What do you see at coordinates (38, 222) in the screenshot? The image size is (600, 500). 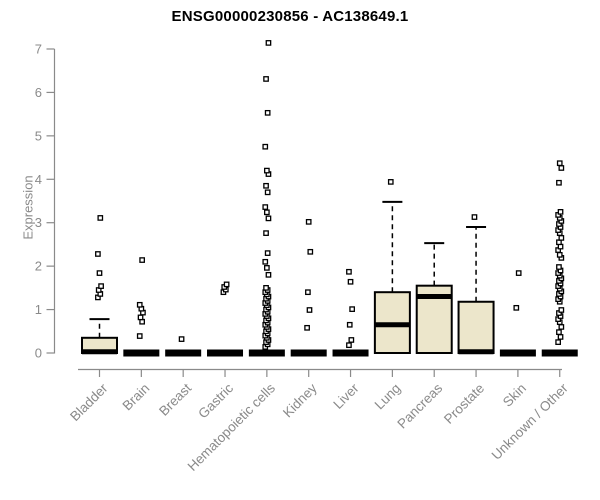 I see `y-tick-label: 3` at bounding box center [38, 222].